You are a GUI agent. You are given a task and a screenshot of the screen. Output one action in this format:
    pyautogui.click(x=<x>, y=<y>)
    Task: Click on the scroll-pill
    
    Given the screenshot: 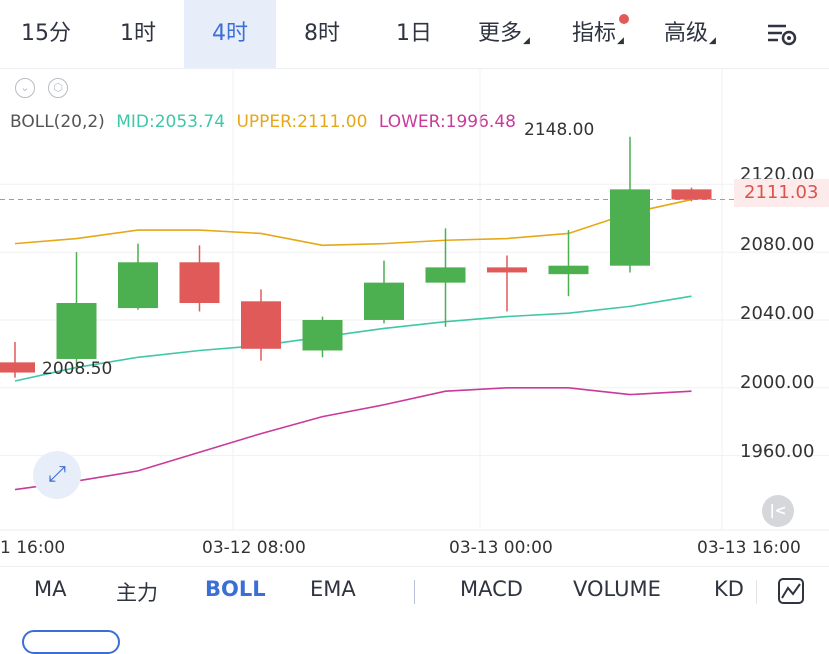 What is the action you would take?
    pyautogui.click(x=71, y=642)
    